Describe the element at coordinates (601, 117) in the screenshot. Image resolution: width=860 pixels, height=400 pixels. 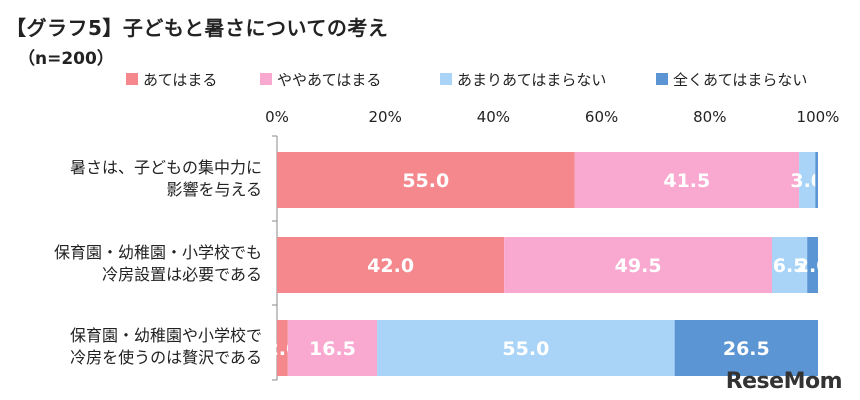
I see `x-tick-label: 60%` at that location.